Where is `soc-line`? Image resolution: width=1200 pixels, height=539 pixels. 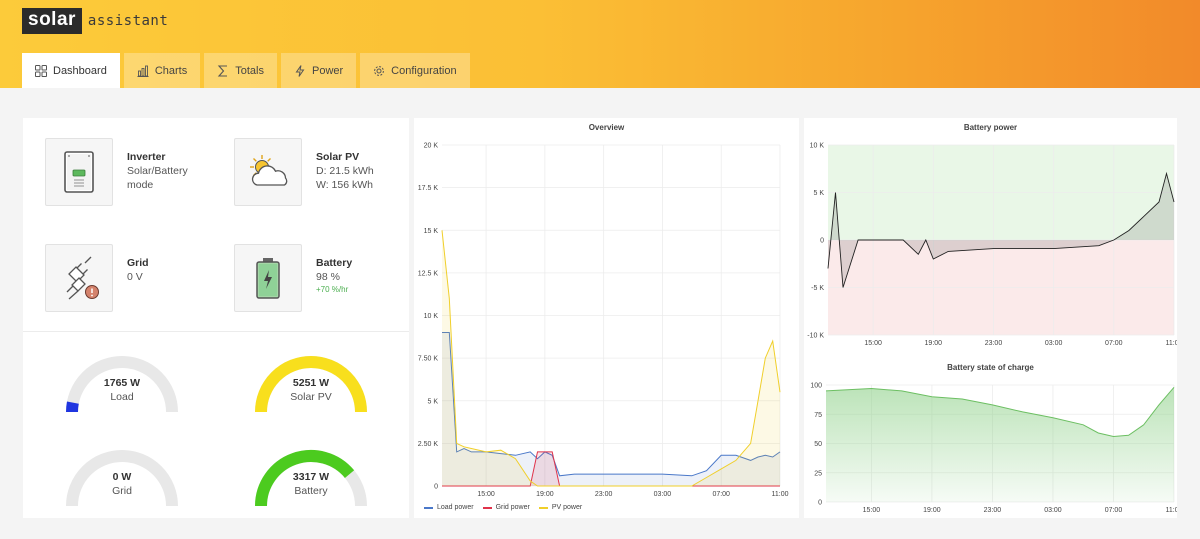 soc-line is located at coordinates (1000, 412).